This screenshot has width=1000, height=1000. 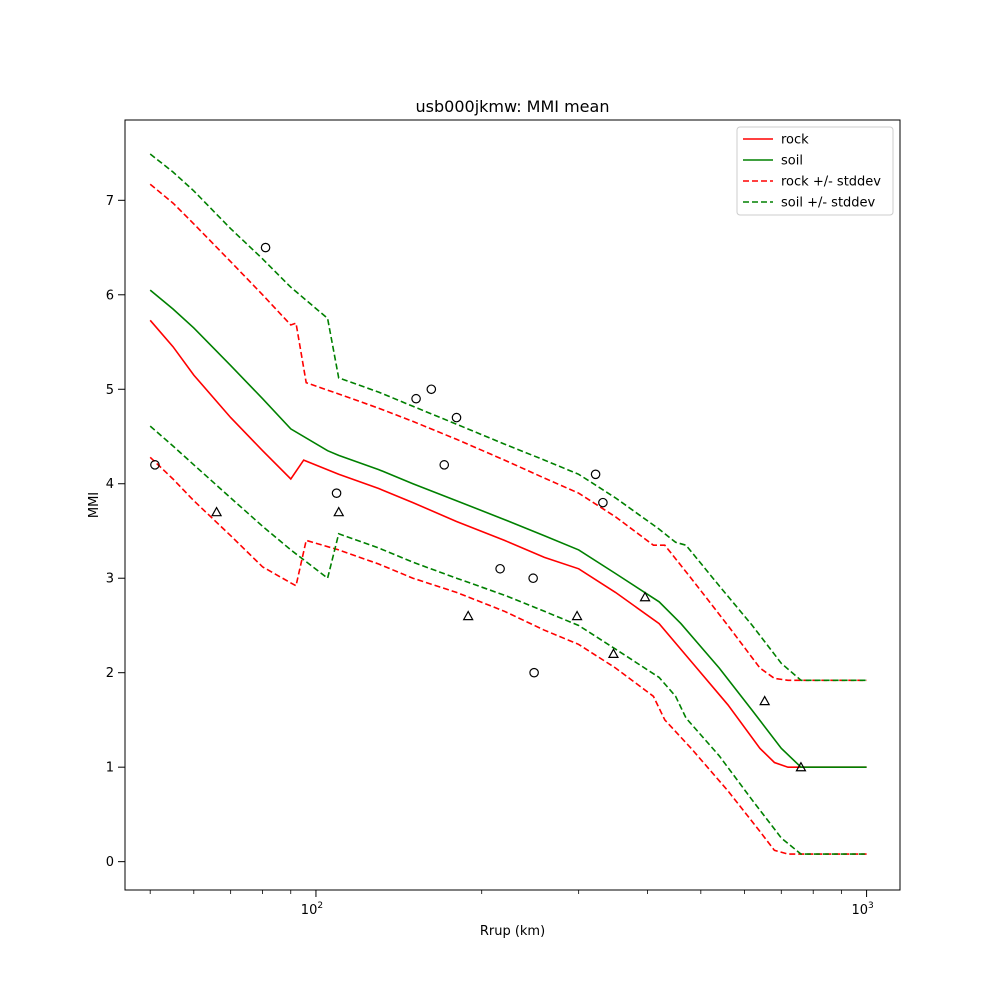 What do you see at coordinates (511, 904) in the screenshot?
I see `x-axis-ticks: 10² 10³` at bounding box center [511, 904].